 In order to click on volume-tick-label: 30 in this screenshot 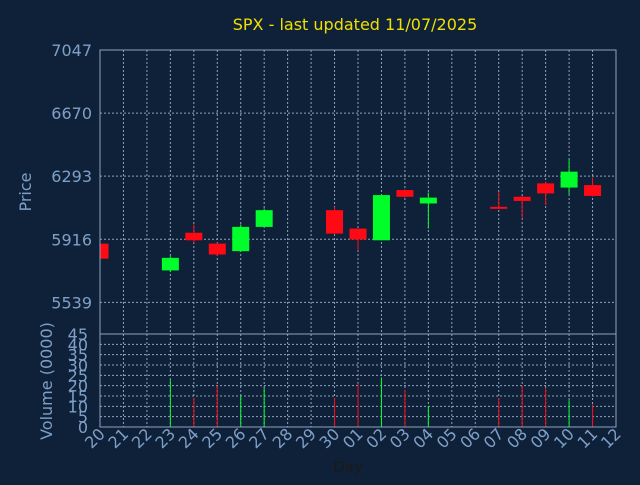, I will do `click(78, 365)`.